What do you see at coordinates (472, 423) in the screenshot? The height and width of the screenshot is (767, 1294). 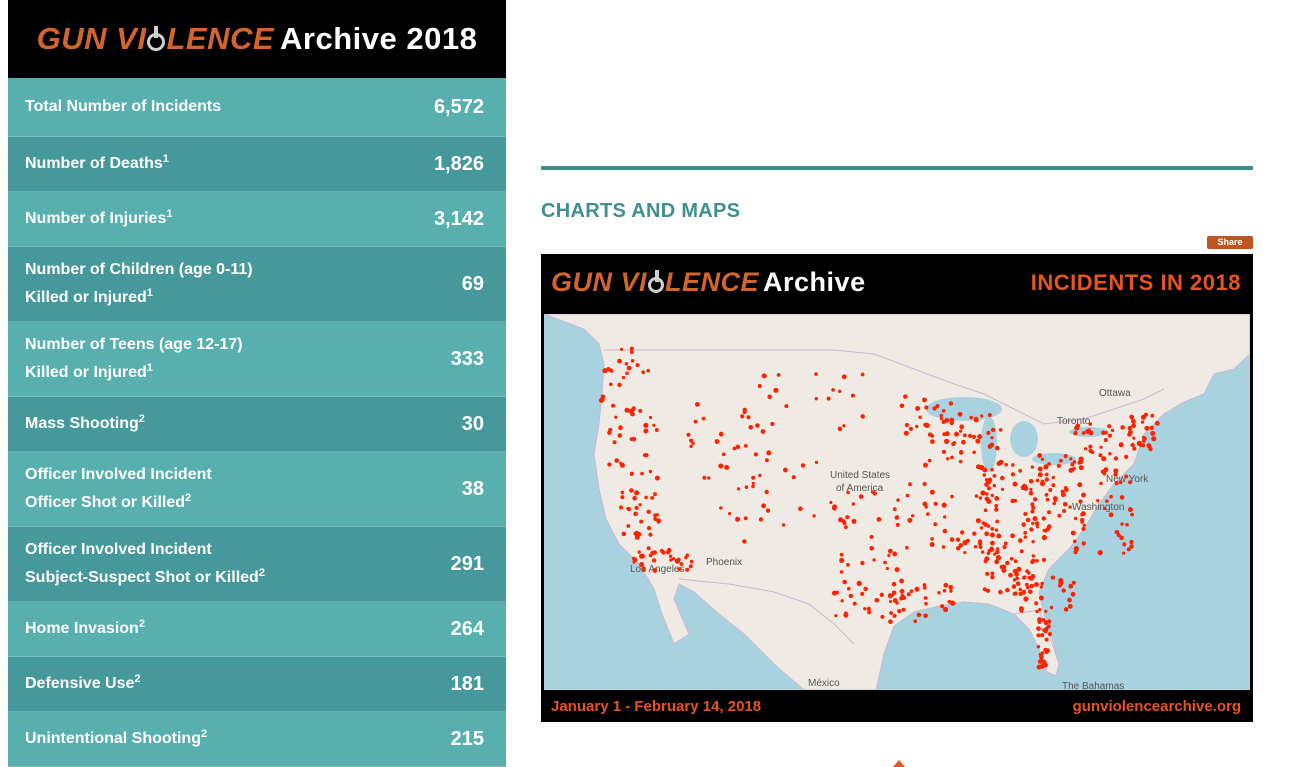 I see `stat-value: 30` at bounding box center [472, 423].